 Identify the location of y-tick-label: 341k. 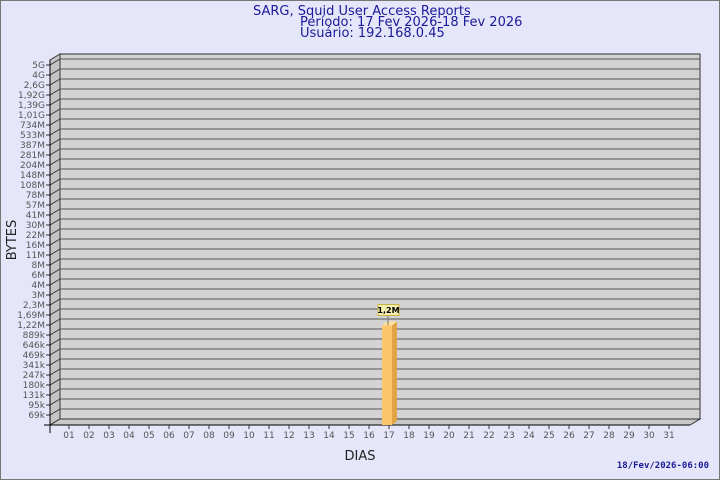
(34, 366).